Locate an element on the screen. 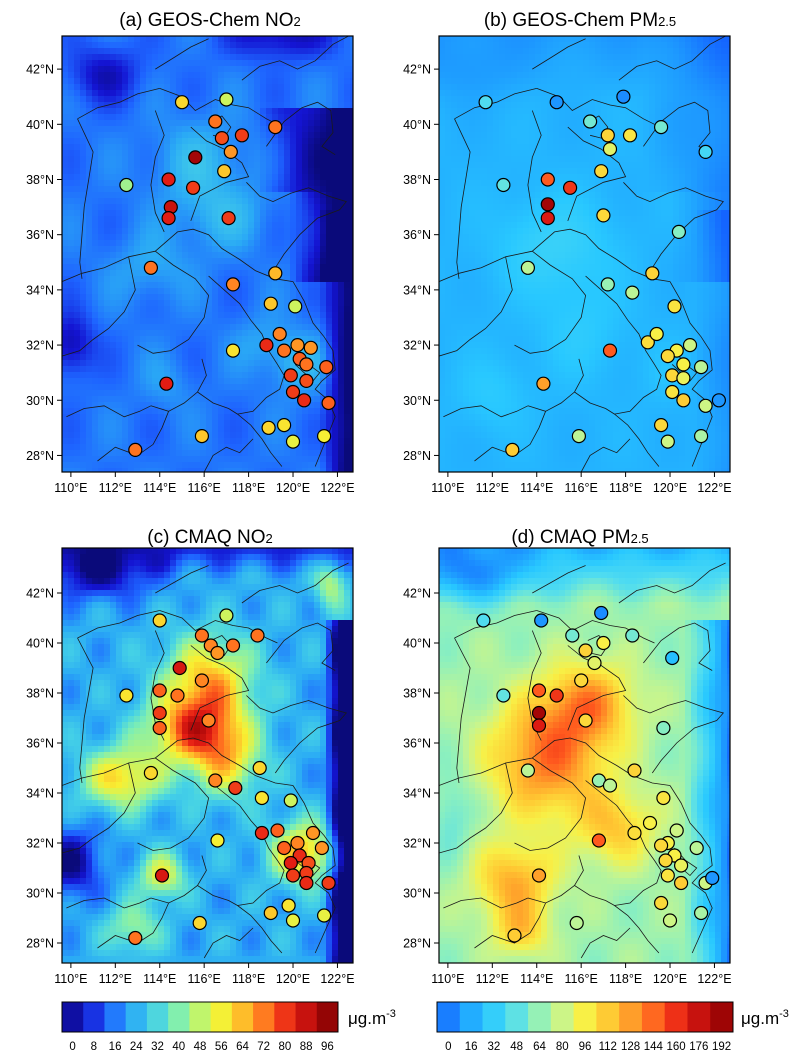 The width and height of the screenshot is (793, 1054). y-tick-label: 32°N is located at coordinates (40, 844).